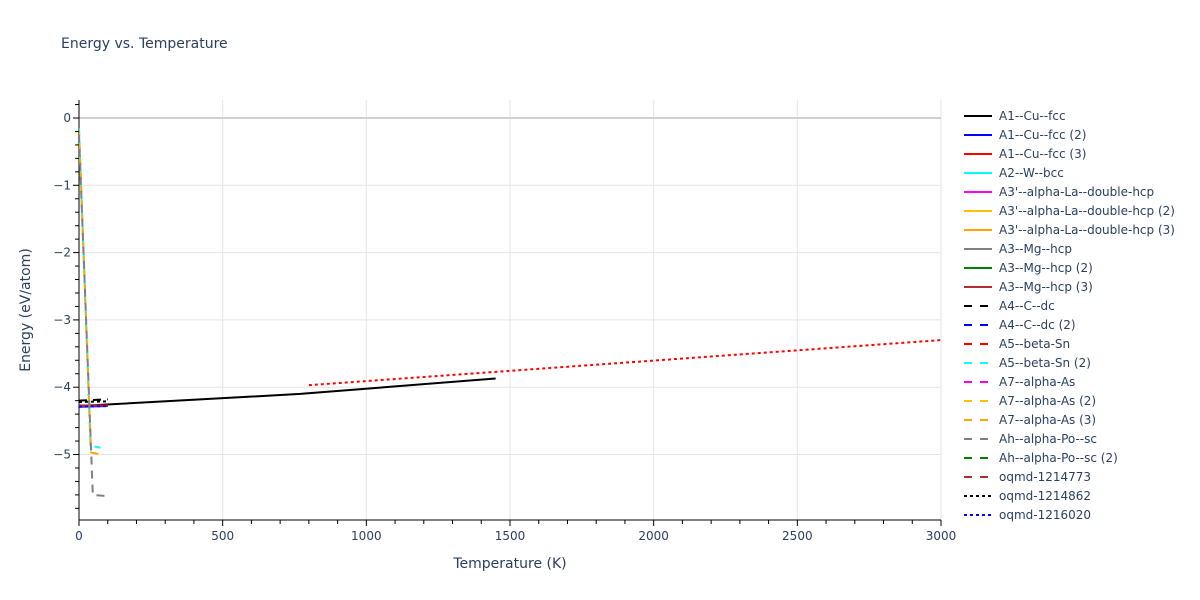 The image size is (1200, 600). What do you see at coordinates (797, 536) in the screenshot?
I see `x-tick-label: 2500` at bounding box center [797, 536].